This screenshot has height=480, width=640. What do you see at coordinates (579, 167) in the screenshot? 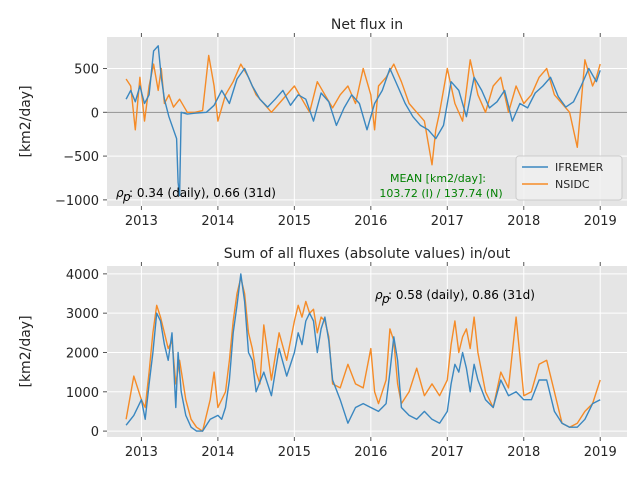
I see `legend-label-ifremer: IFREMER` at bounding box center [579, 167].